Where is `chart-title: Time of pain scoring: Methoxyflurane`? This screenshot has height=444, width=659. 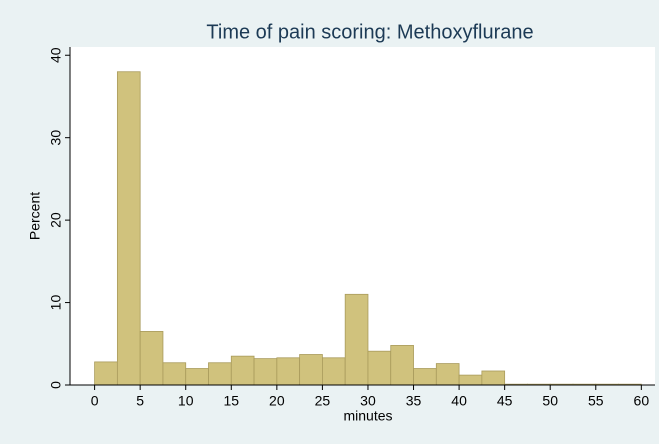 chart-title: Time of pain scoring: Methoxyflurane is located at coordinates (369, 32).